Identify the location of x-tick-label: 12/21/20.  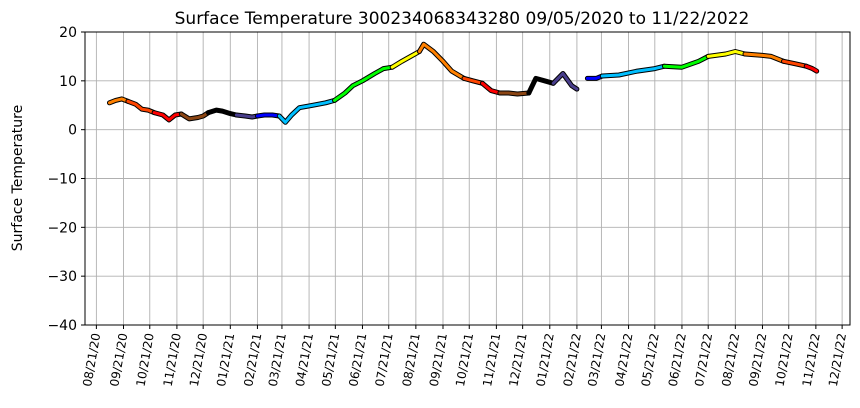
(198, 360).